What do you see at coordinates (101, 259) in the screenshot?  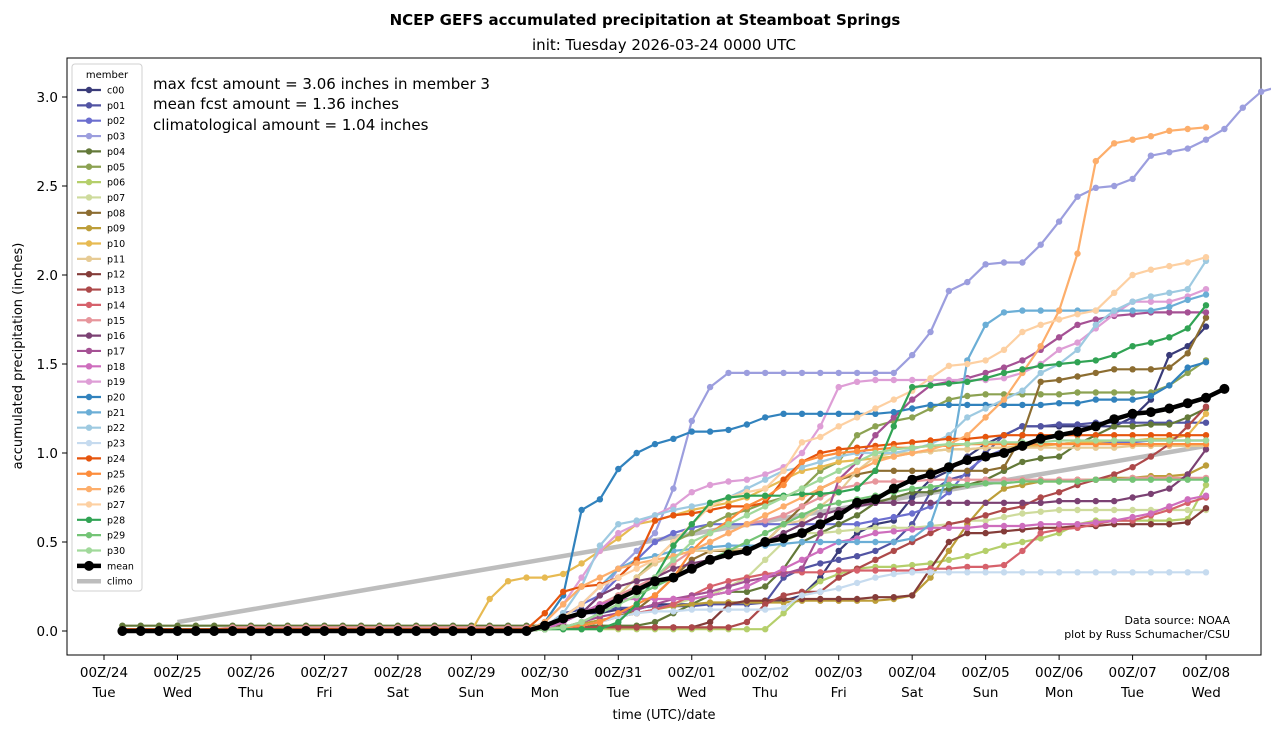 I see `legend-item-p11: p11` at bounding box center [101, 259].